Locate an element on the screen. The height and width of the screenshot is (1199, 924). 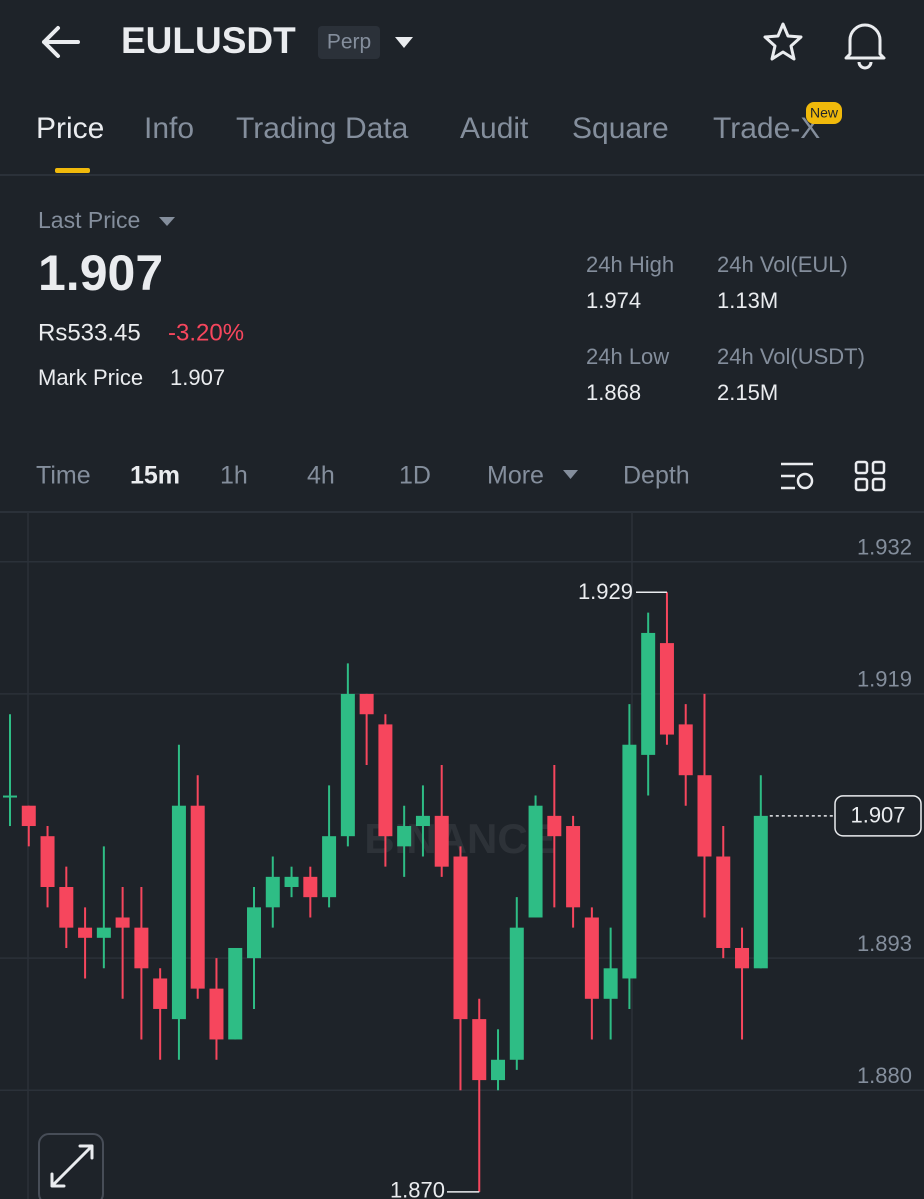
interval: Depth is located at coordinates (656, 476).